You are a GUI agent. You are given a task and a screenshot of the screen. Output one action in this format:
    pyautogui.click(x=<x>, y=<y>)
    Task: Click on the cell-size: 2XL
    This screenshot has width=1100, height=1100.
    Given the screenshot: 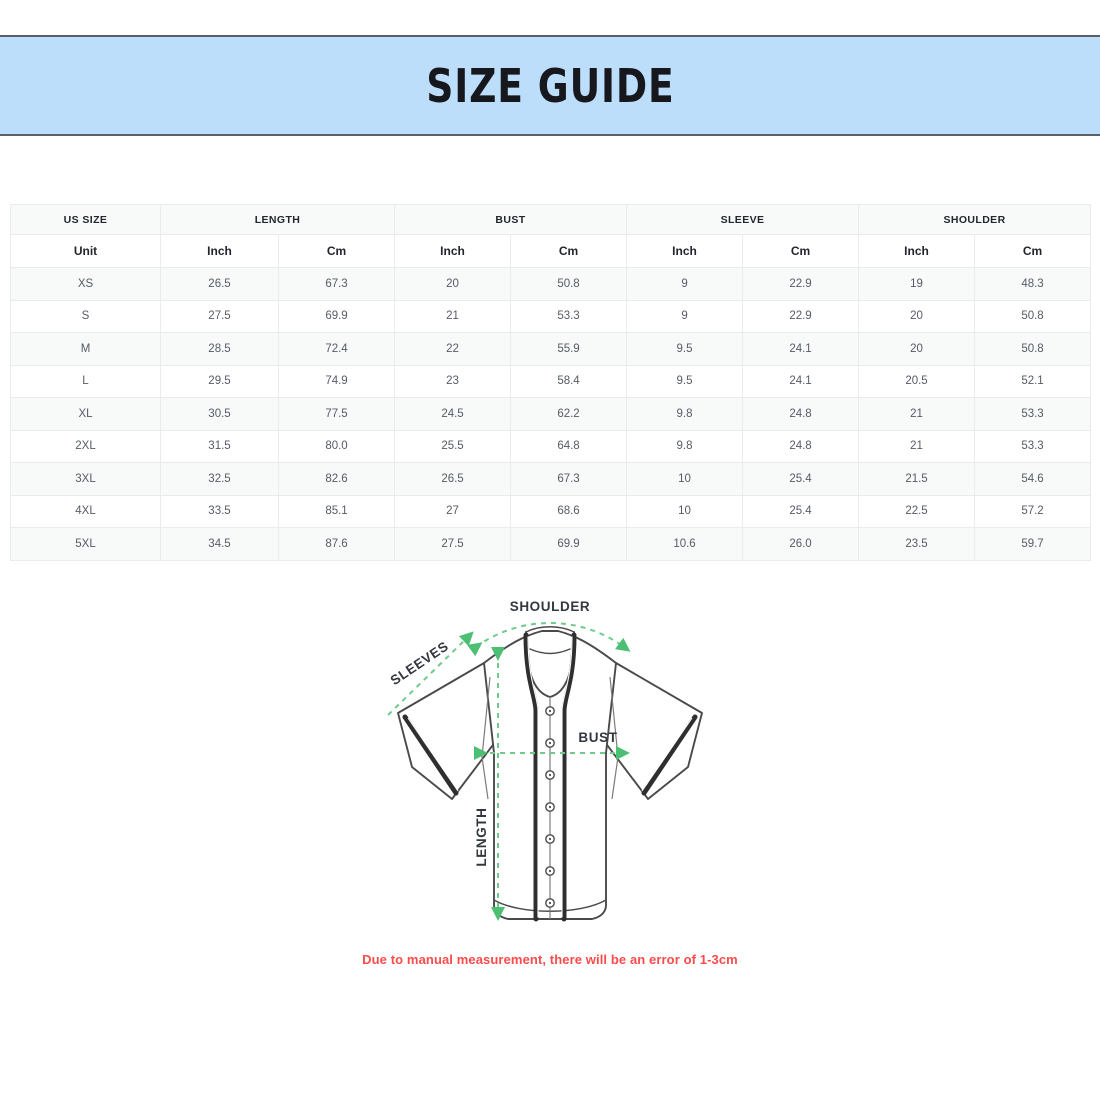 What is the action you would take?
    pyautogui.click(x=85, y=446)
    